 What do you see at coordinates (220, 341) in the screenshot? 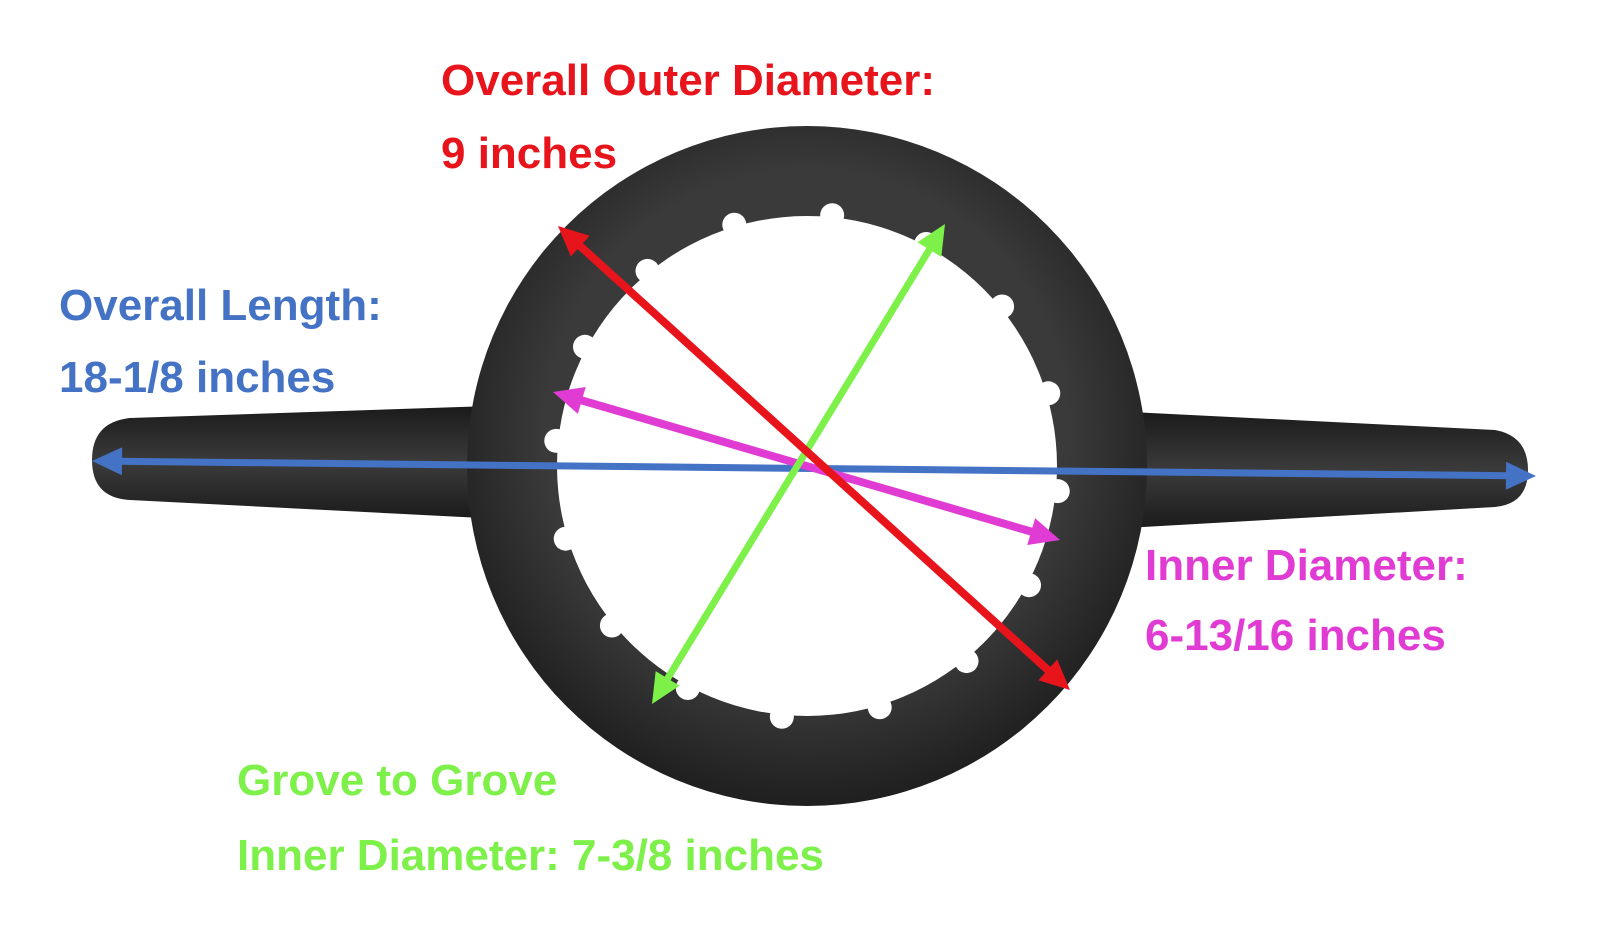
I see `label-overall-length: Overall Length: 18-1/8 inches` at bounding box center [220, 341].